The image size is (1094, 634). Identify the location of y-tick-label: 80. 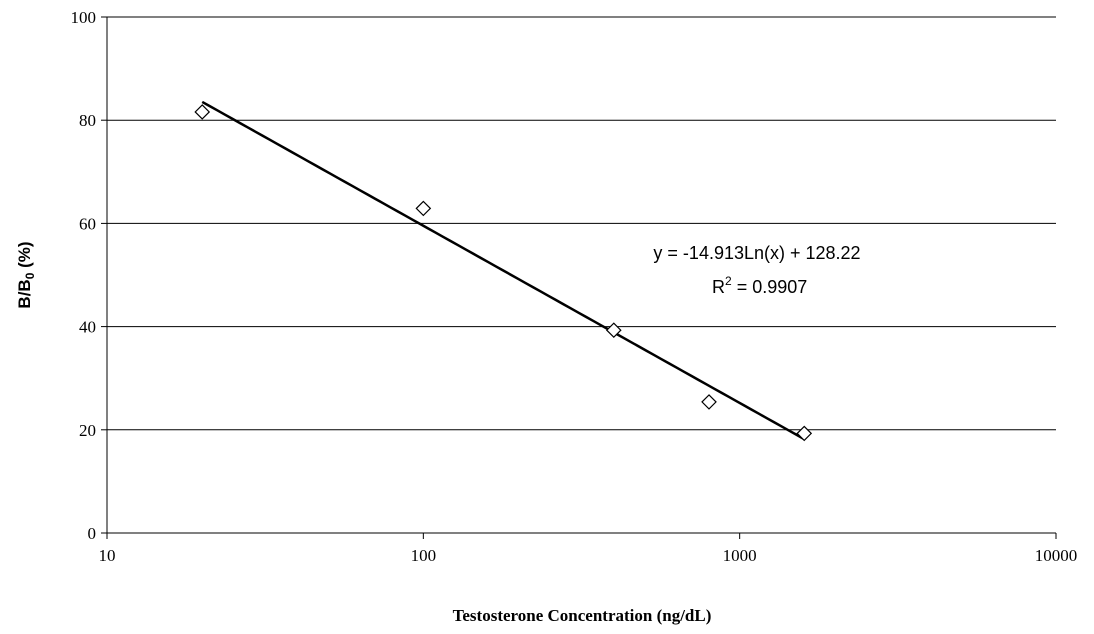
(87, 120).